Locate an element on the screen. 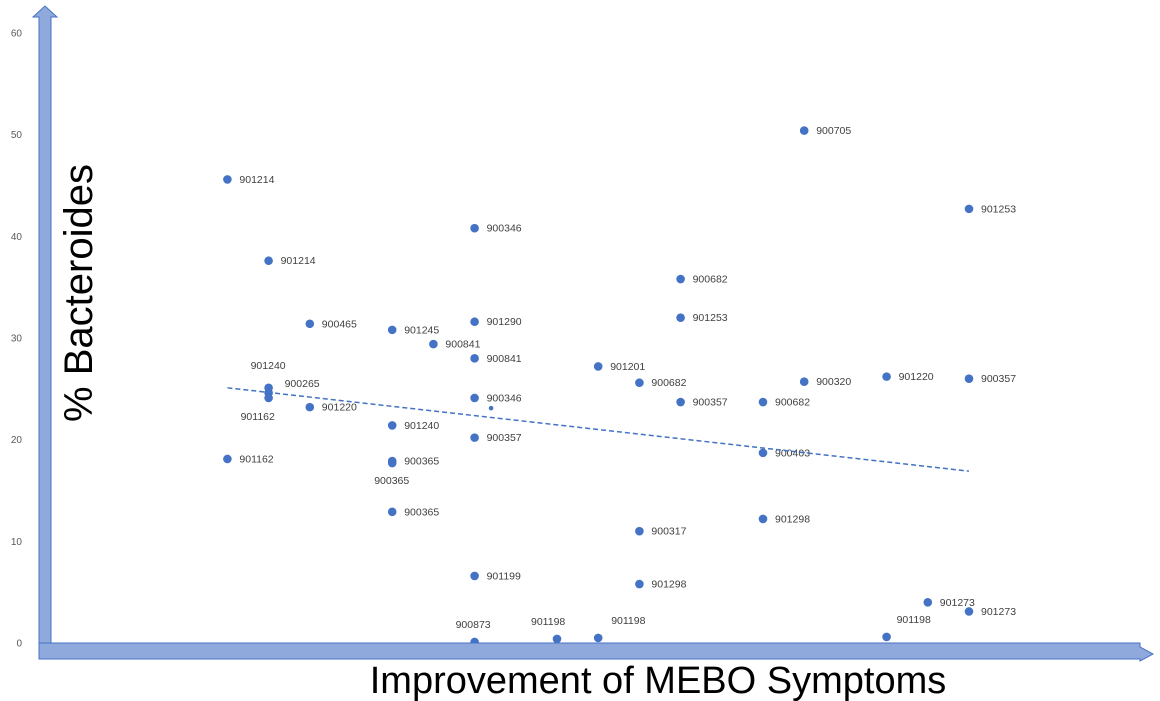 The height and width of the screenshot is (701, 1160). data-point-label: 900317 is located at coordinates (668, 532).